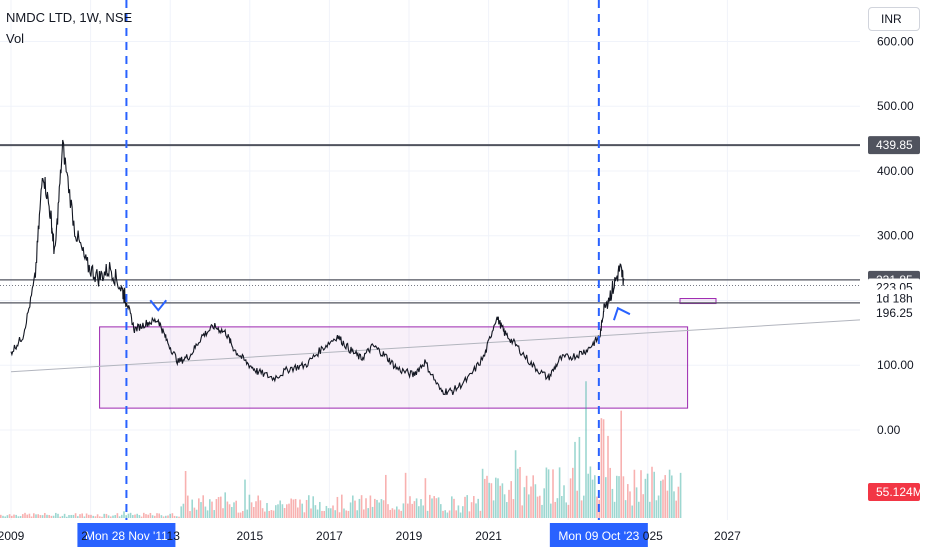  What do you see at coordinates (69, 17) in the screenshot?
I see `symbol-title: NMDC LTD, 1W, NSE` at bounding box center [69, 17].